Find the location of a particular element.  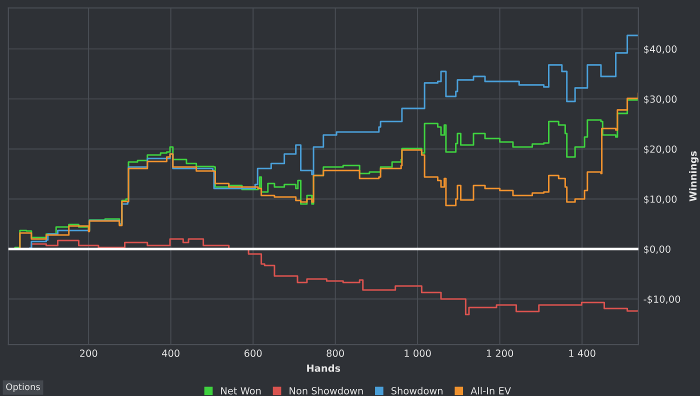

y-axis-title: Winnings is located at coordinates (694, 176).